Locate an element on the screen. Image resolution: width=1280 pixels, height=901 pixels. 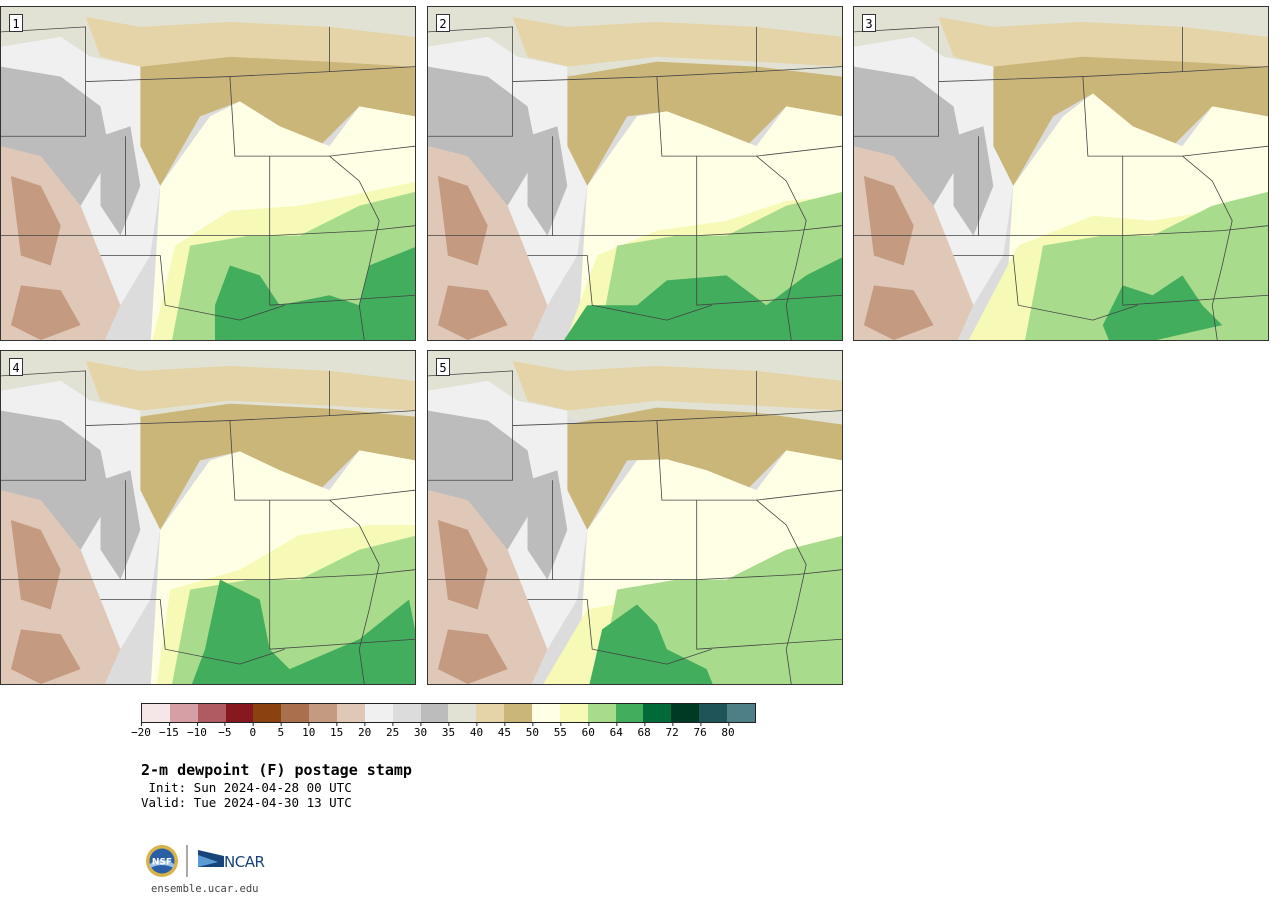
map-panel: 1 is located at coordinates (208, 173).